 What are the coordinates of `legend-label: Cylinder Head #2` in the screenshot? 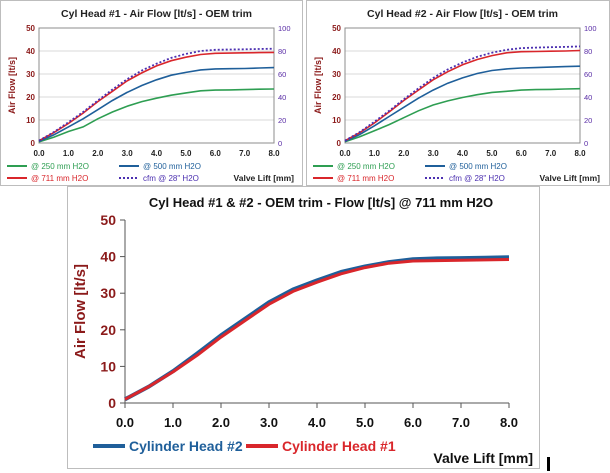 It's located at (186, 446).